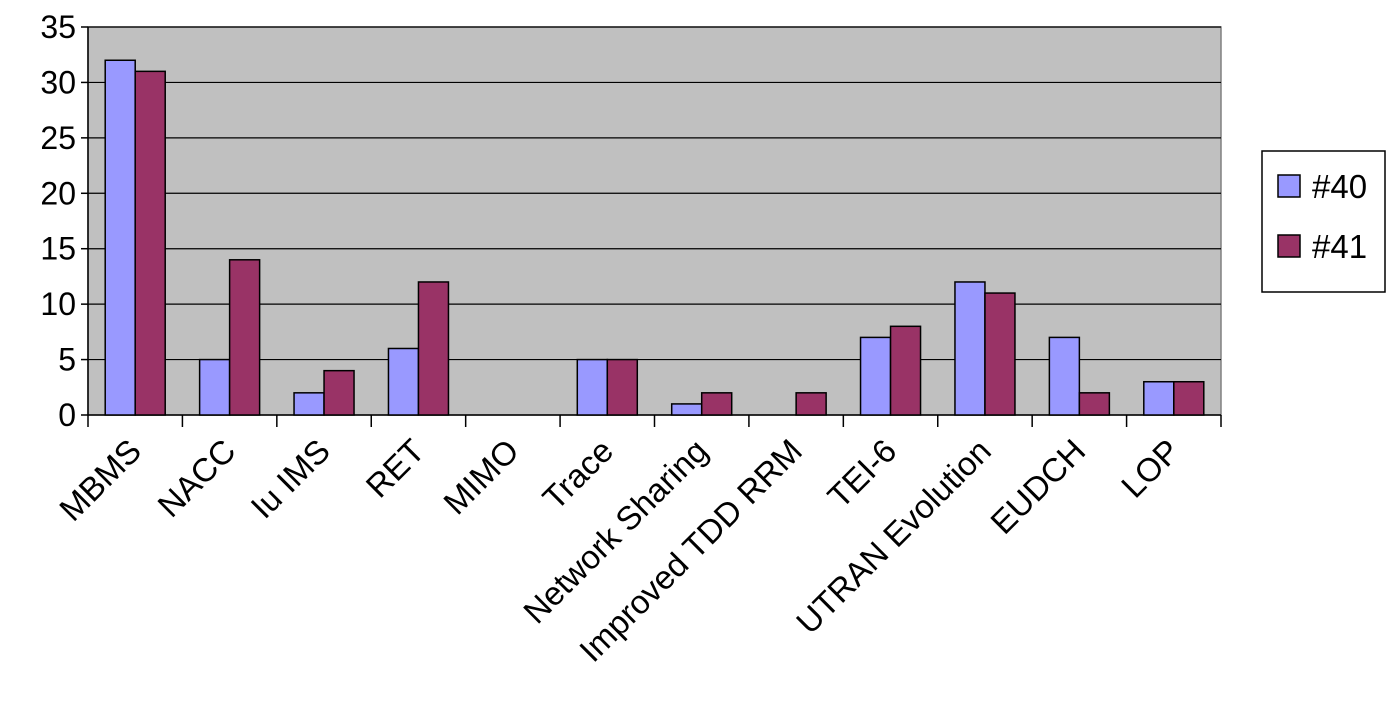 The height and width of the screenshot is (727, 1386). What do you see at coordinates (481, 477) in the screenshot?
I see `x-category-label: MIMO` at bounding box center [481, 477].